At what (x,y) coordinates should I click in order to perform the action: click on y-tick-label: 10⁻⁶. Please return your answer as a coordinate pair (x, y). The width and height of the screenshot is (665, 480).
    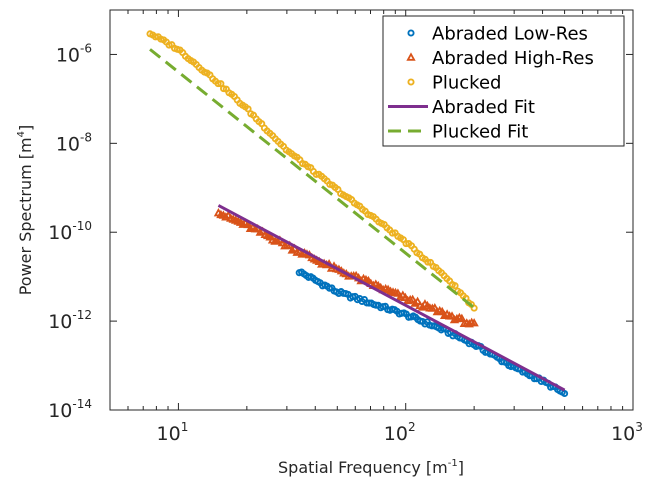
    Looking at the image, I should click on (74, 53).